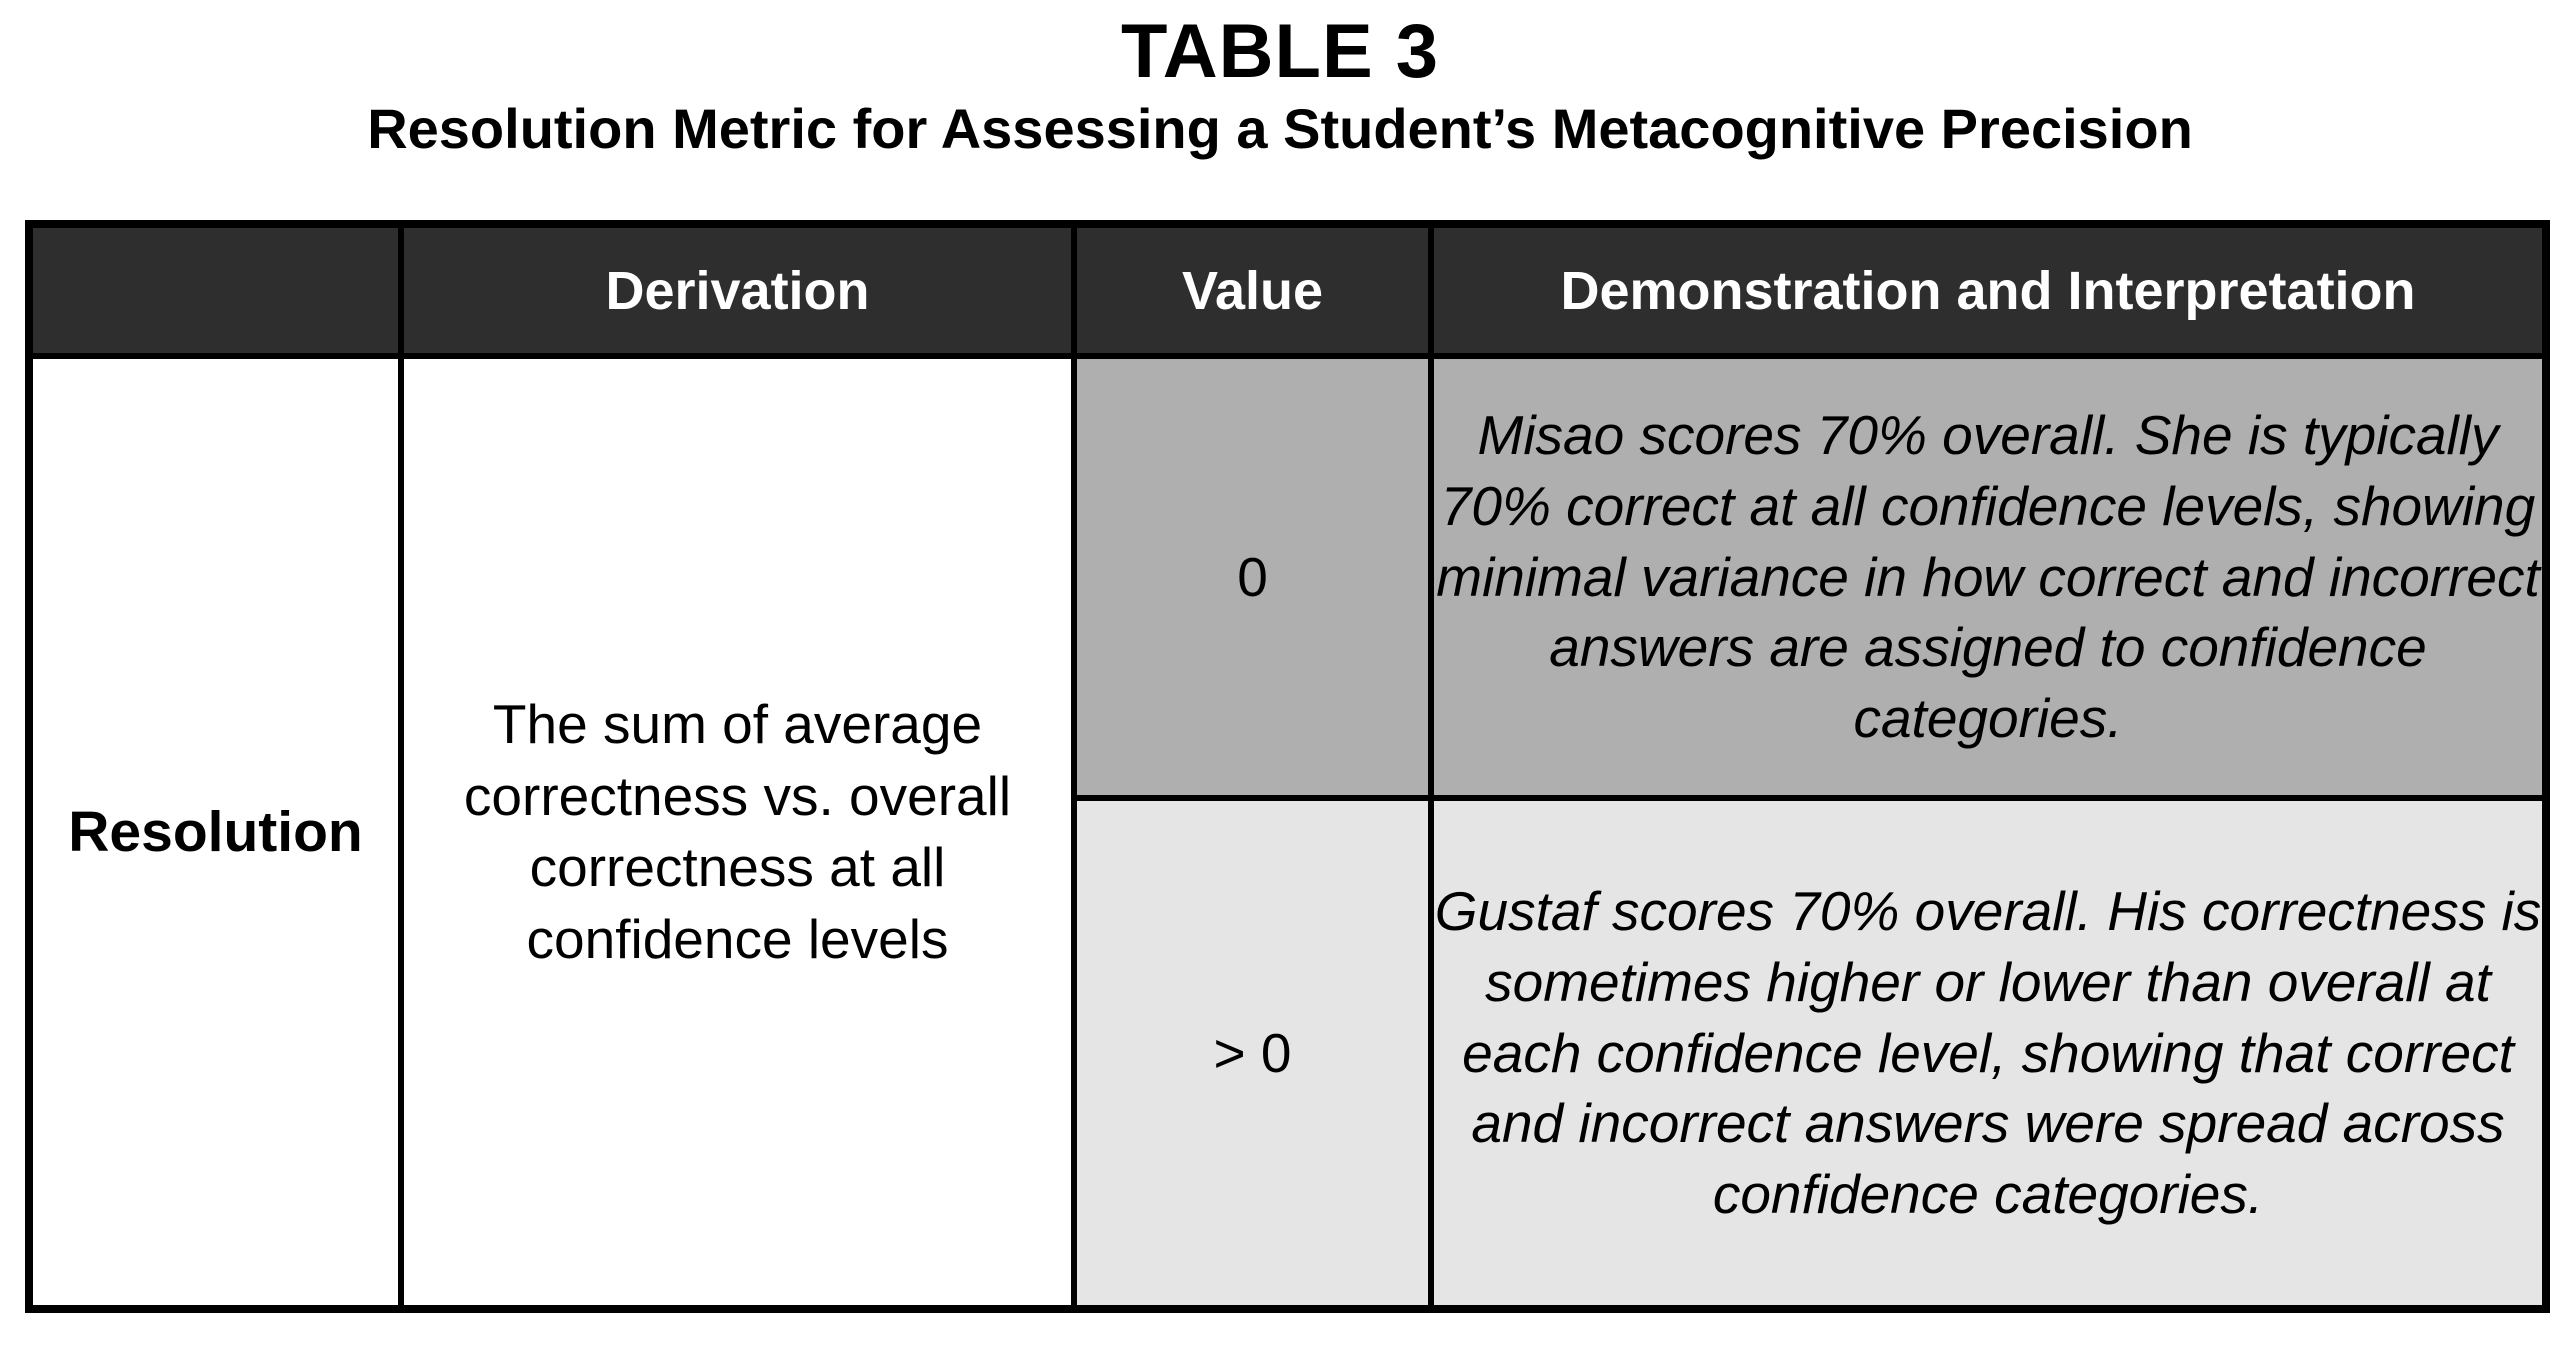 The width and height of the screenshot is (2560, 1347). I want to click on header-derivation: Derivation, so click(737, 290).